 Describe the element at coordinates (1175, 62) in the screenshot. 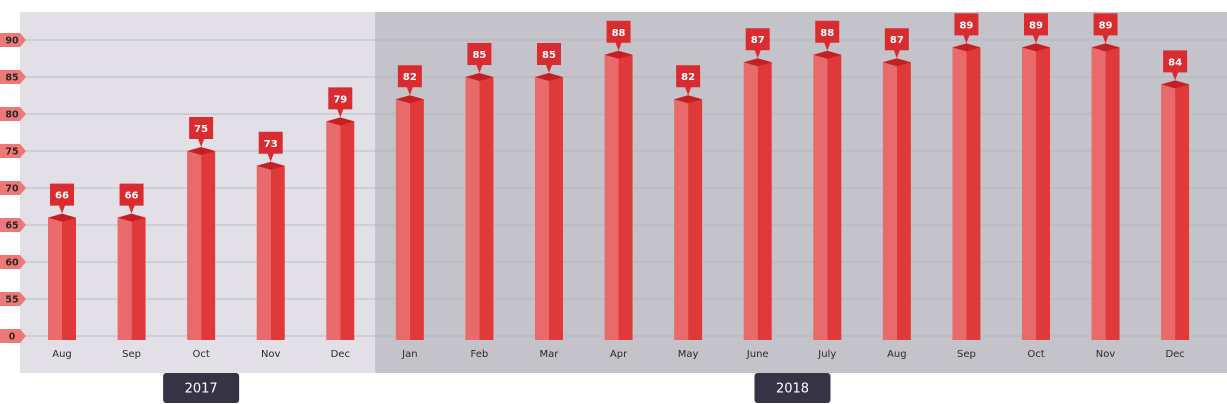

I see `value-label: 84` at that location.